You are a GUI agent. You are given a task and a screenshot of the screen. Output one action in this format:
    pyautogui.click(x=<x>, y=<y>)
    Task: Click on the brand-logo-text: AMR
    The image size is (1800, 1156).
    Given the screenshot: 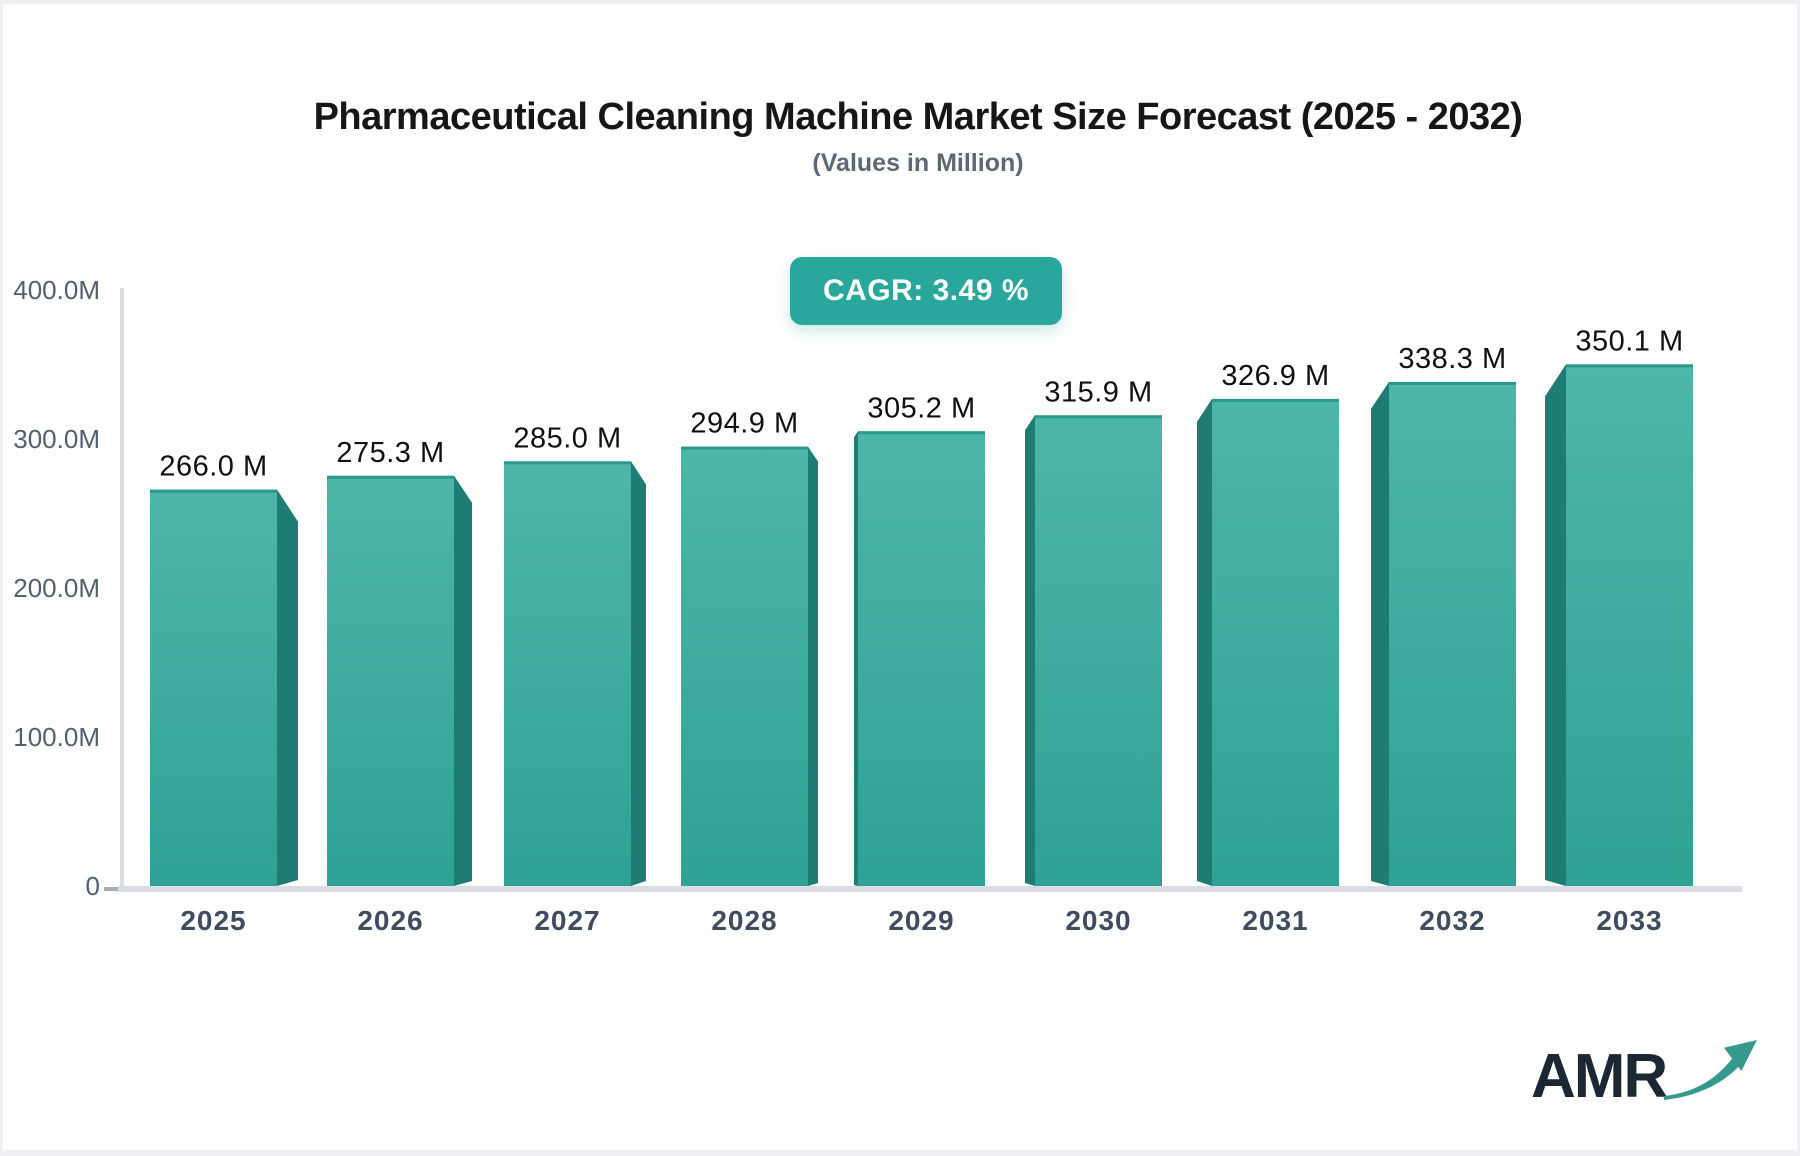 What is the action you would take?
    pyautogui.click(x=1599, y=1076)
    